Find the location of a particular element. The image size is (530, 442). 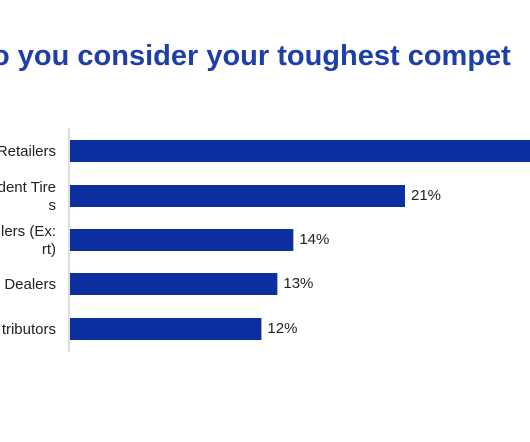

category-label: ilers (Ex: rt) is located at coordinates (28, 240).